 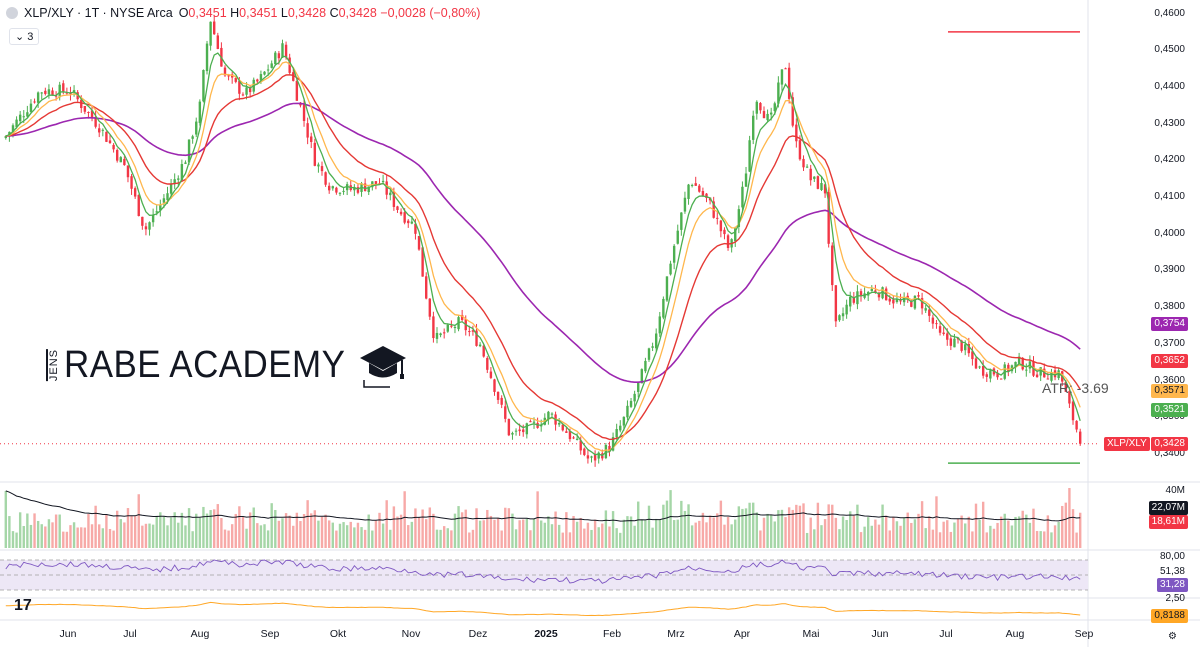 What do you see at coordinates (1169, 307) in the screenshot?
I see `price-tick-8: 0,3800` at bounding box center [1169, 307].